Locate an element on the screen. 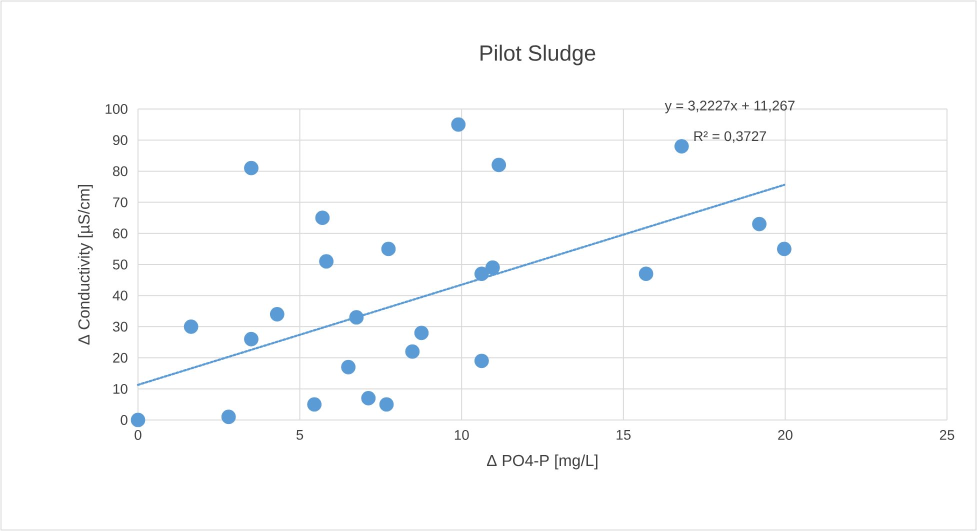 The height and width of the screenshot is (531, 977). y-tick-label: 30 is located at coordinates (120, 327).